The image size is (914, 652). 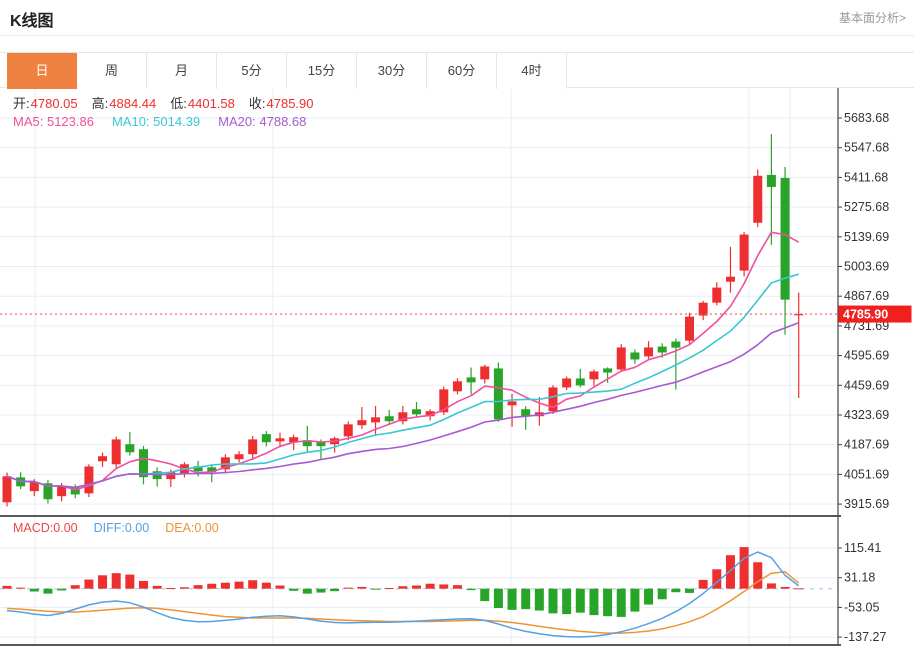 I want to click on tab-60min: 60分, so click(x=462, y=71).